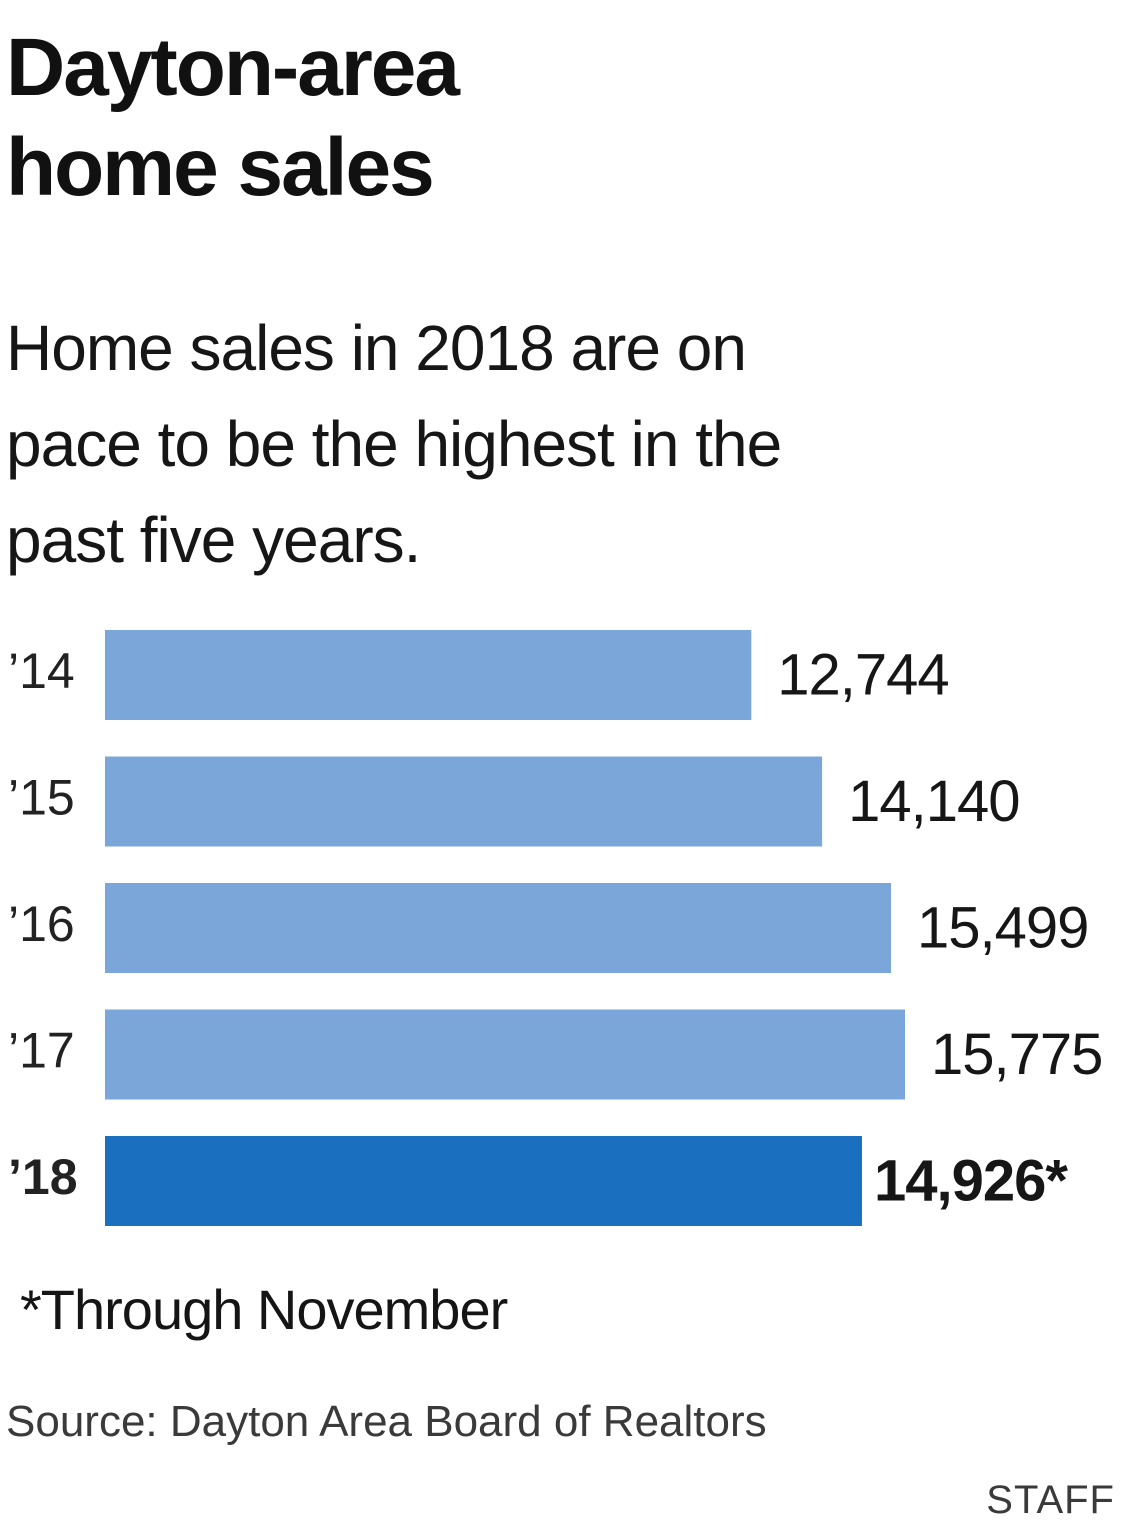 The height and width of the screenshot is (1536, 1121). What do you see at coordinates (971, 1180) in the screenshot?
I see `value-label: 14,926*` at bounding box center [971, 1180].